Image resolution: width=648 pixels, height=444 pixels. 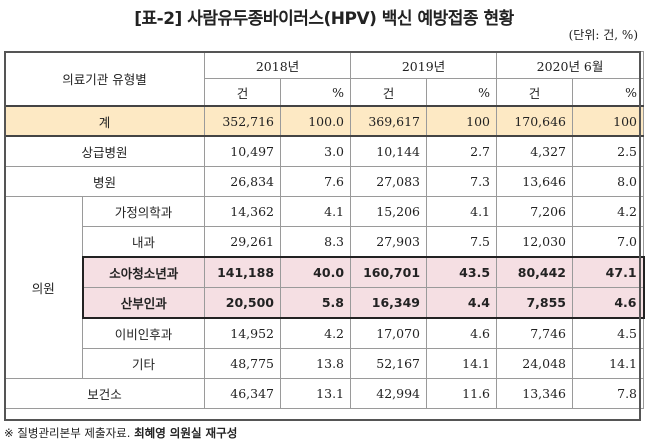 I want to click on cell: 12,030, so click(x=535, y=242).